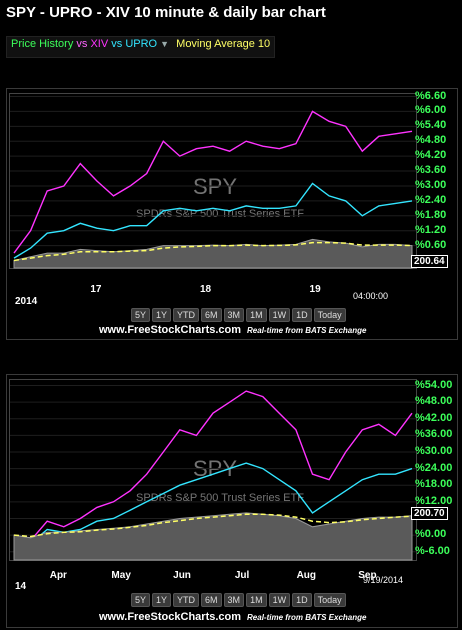  Describe the element at coordinates (367, 575) in the screenshot. I see `x-tick-label: Sep` at that location.